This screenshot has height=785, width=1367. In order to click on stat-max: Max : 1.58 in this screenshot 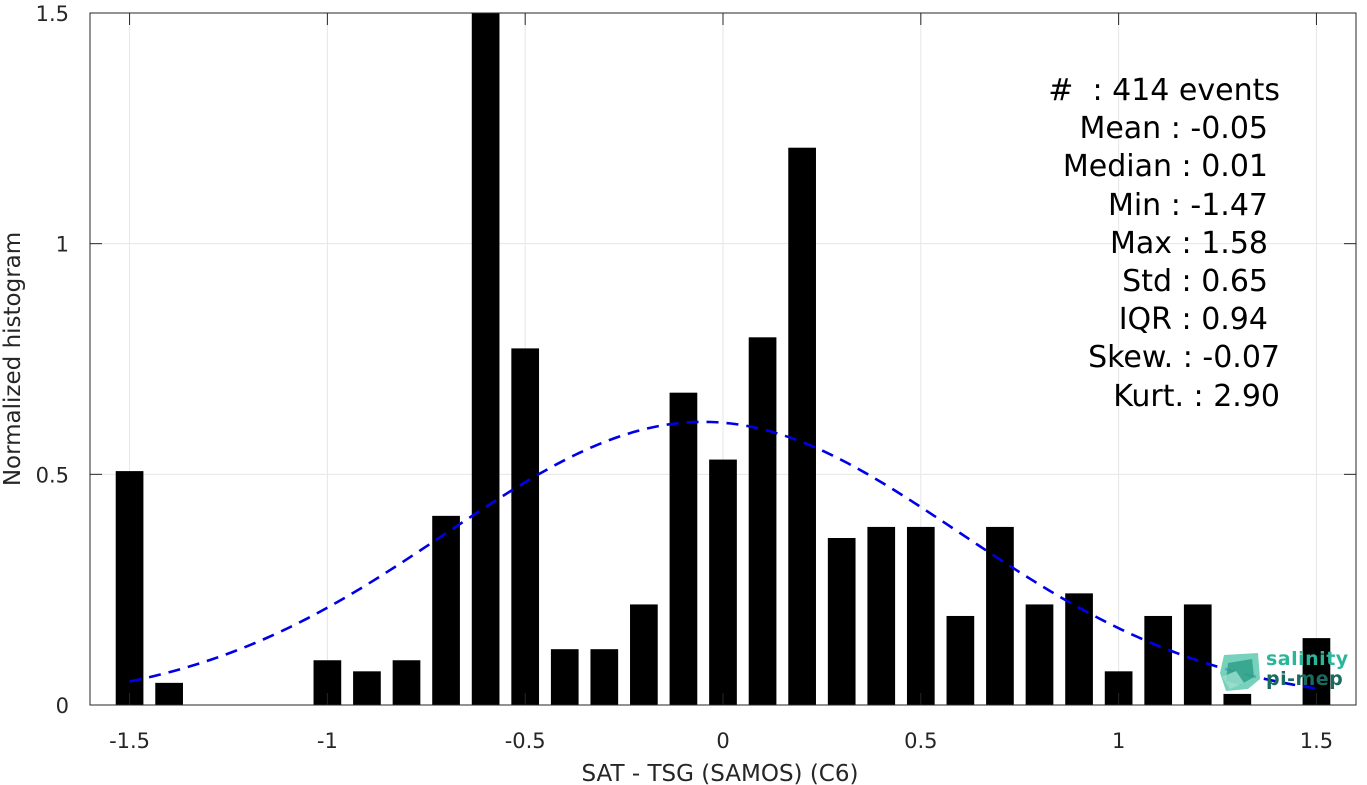, I will do `click(1189, 243)`.